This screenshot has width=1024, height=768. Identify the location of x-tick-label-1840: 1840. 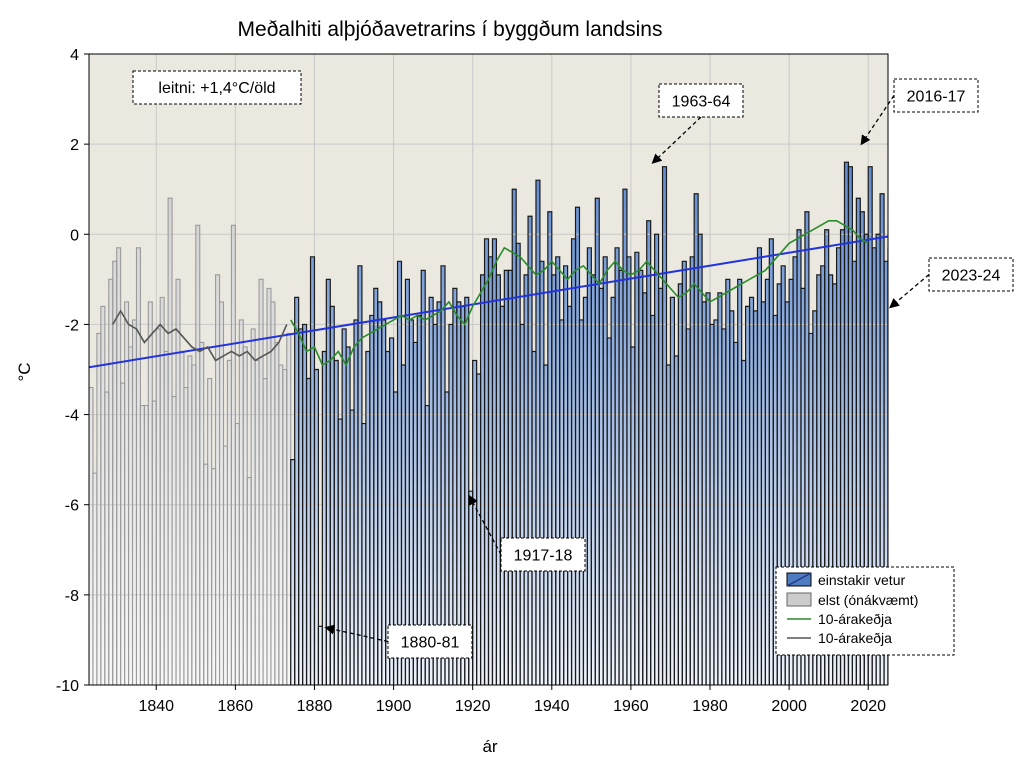
(156, 706).